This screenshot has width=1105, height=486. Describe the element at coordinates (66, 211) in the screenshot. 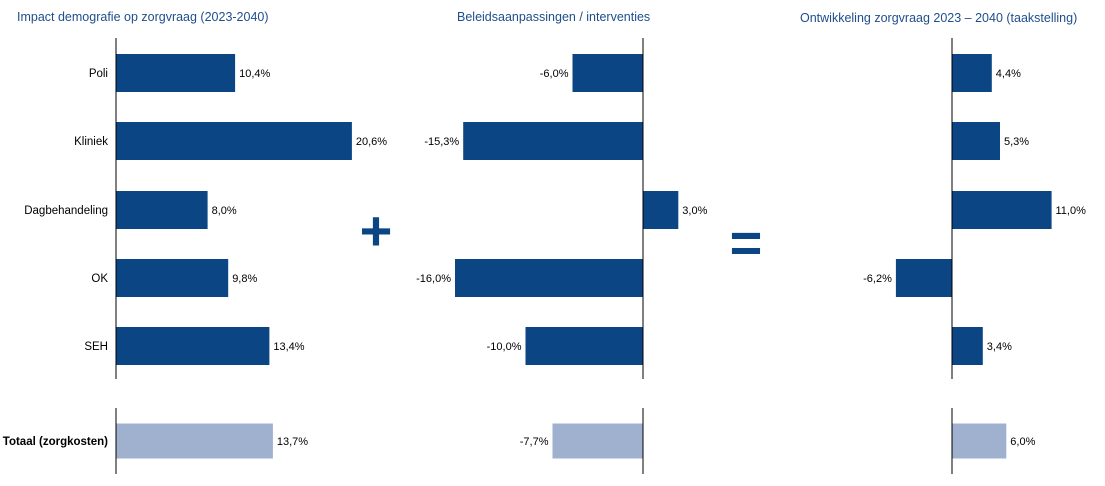

I see `category-label: Dagbehandeling` at that location.